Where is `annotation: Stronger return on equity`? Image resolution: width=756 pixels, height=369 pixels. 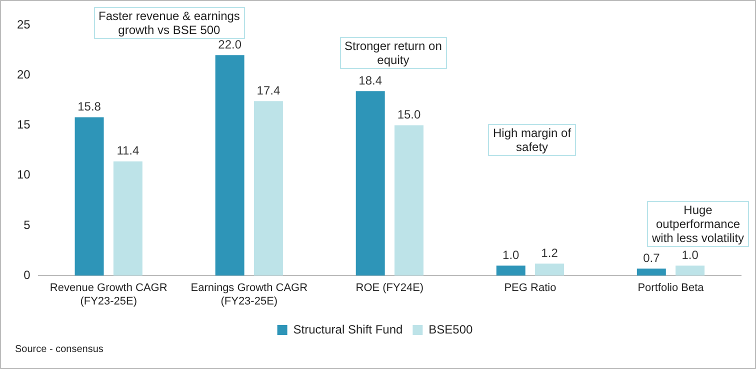 annotation: Stronger return on equity is located at coordinates (393, 53).